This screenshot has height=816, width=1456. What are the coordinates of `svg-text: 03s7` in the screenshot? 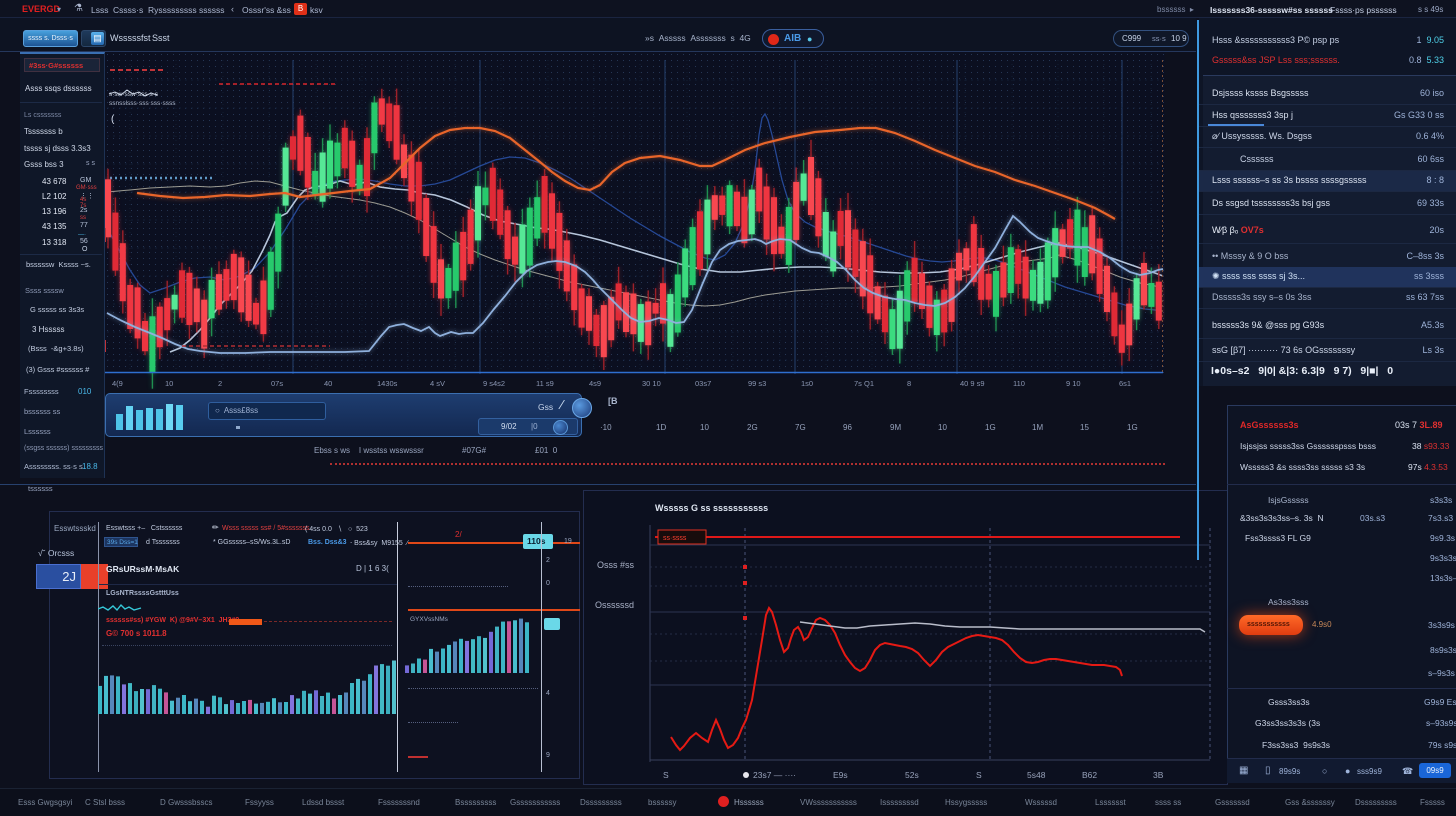 It's located at (703, 383).